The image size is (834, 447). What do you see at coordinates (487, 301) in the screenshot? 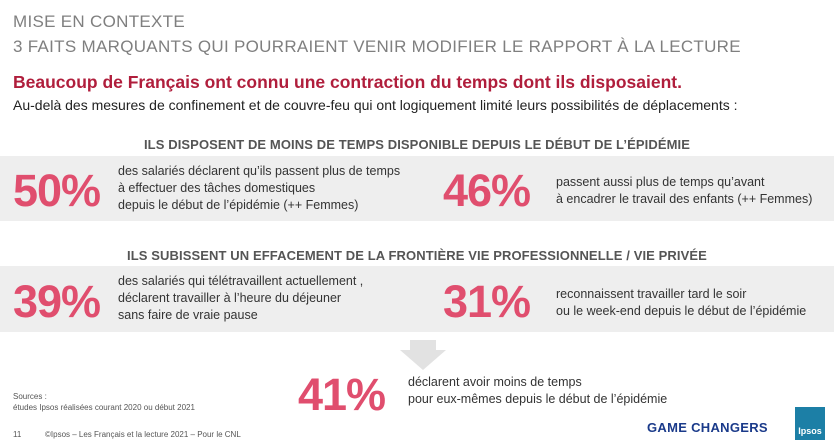
I see `stat-31-value: 31%` at bounding box center [487, 301].